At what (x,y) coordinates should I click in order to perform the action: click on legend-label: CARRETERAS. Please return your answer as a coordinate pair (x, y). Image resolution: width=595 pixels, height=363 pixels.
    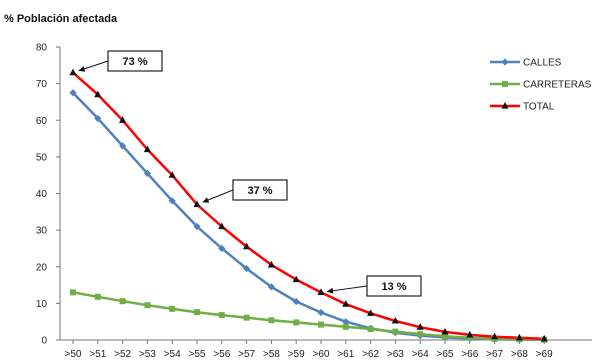
    Looking at the image, I should click on (557, 85).